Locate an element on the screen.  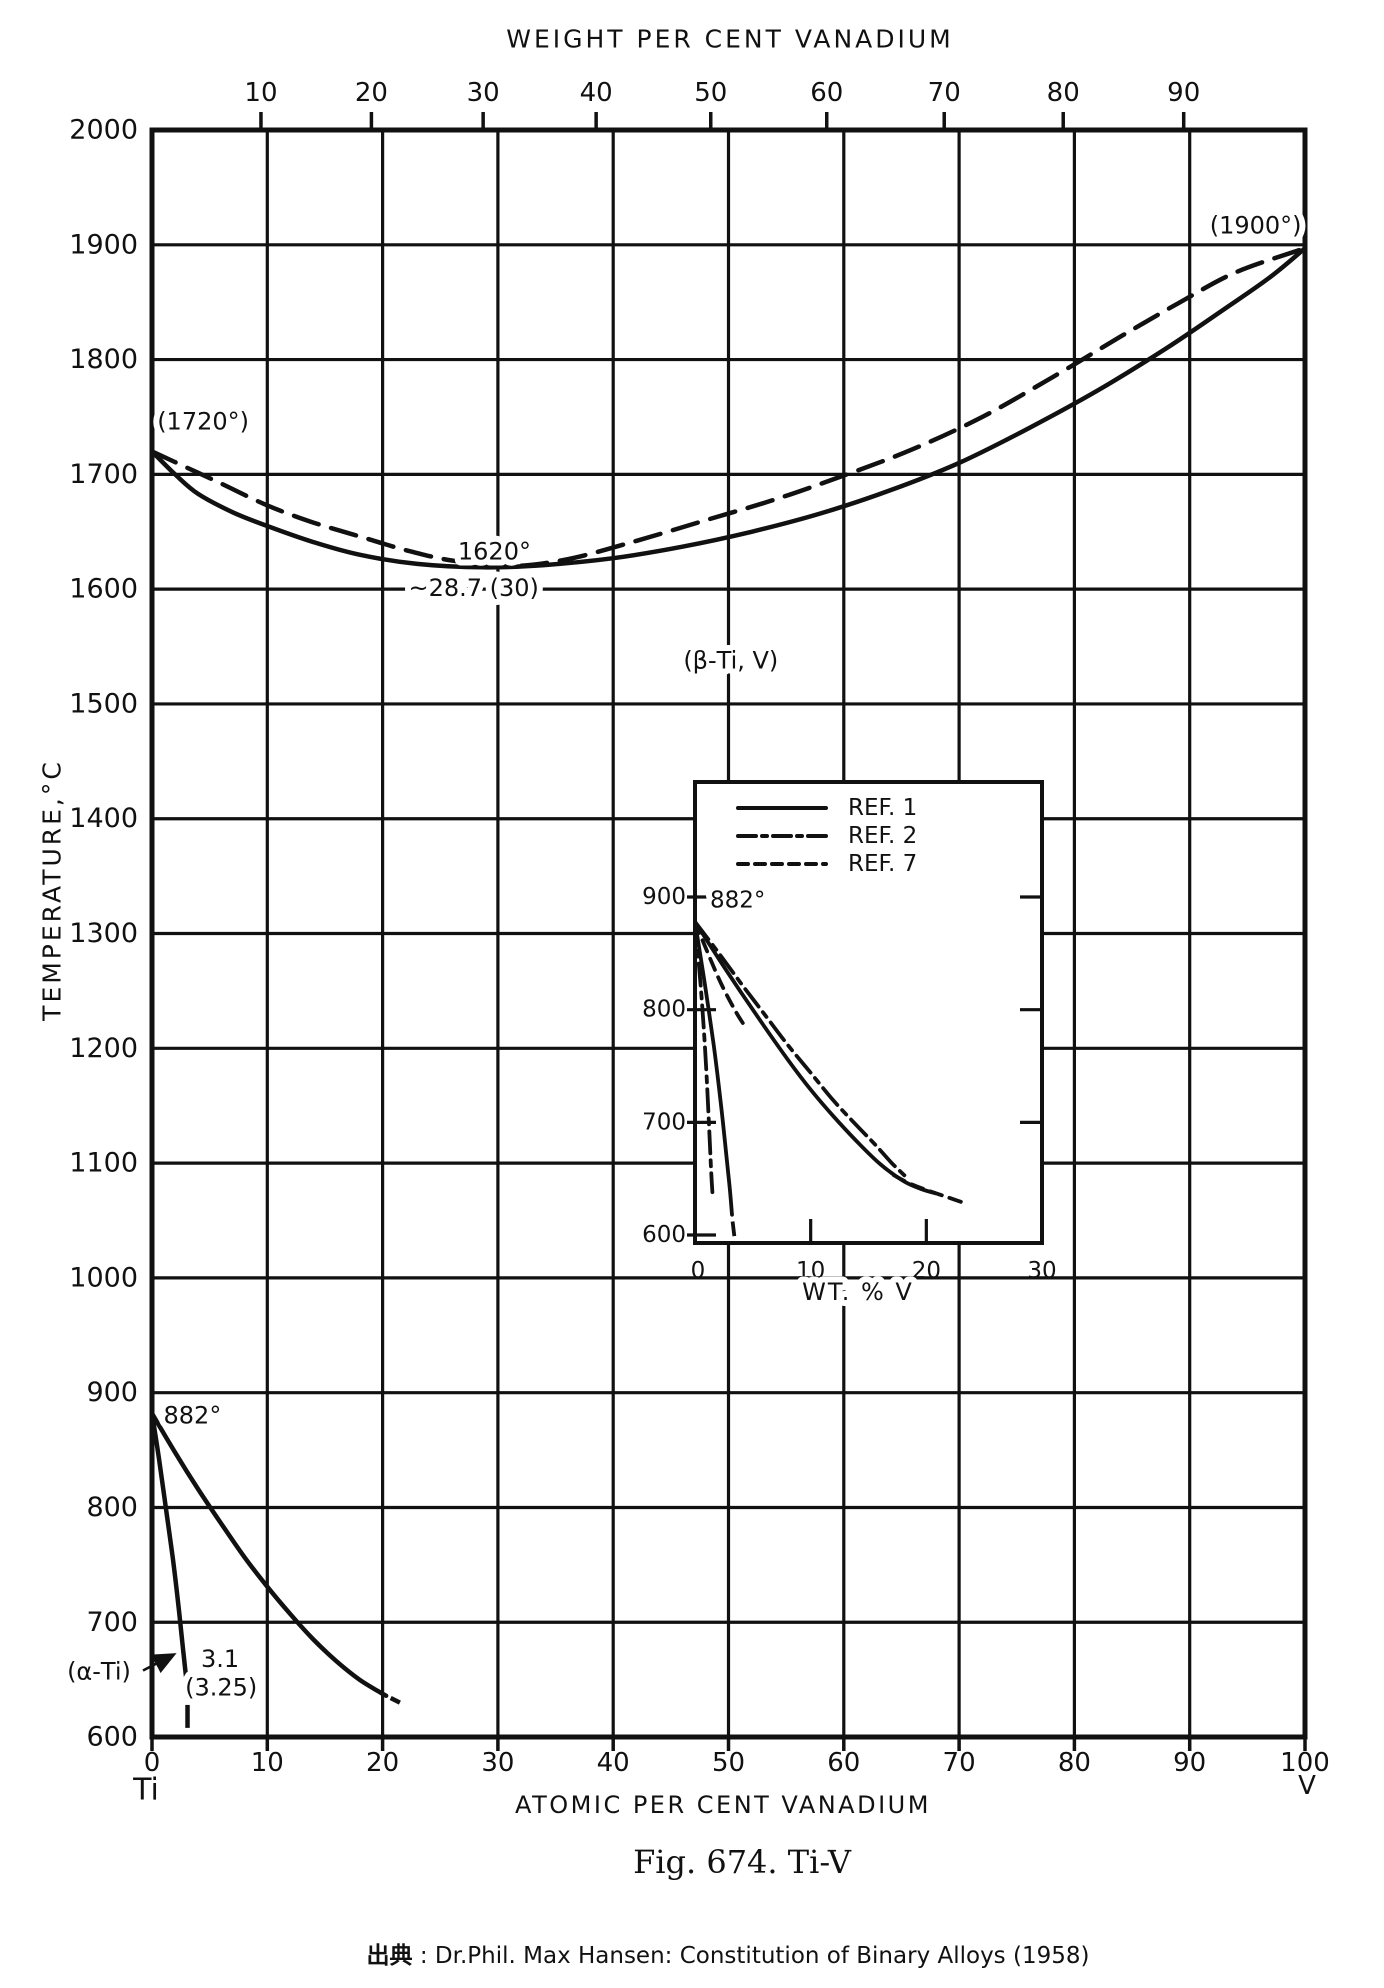
svg-text: (1720°) is located at coordinates (203, 422).